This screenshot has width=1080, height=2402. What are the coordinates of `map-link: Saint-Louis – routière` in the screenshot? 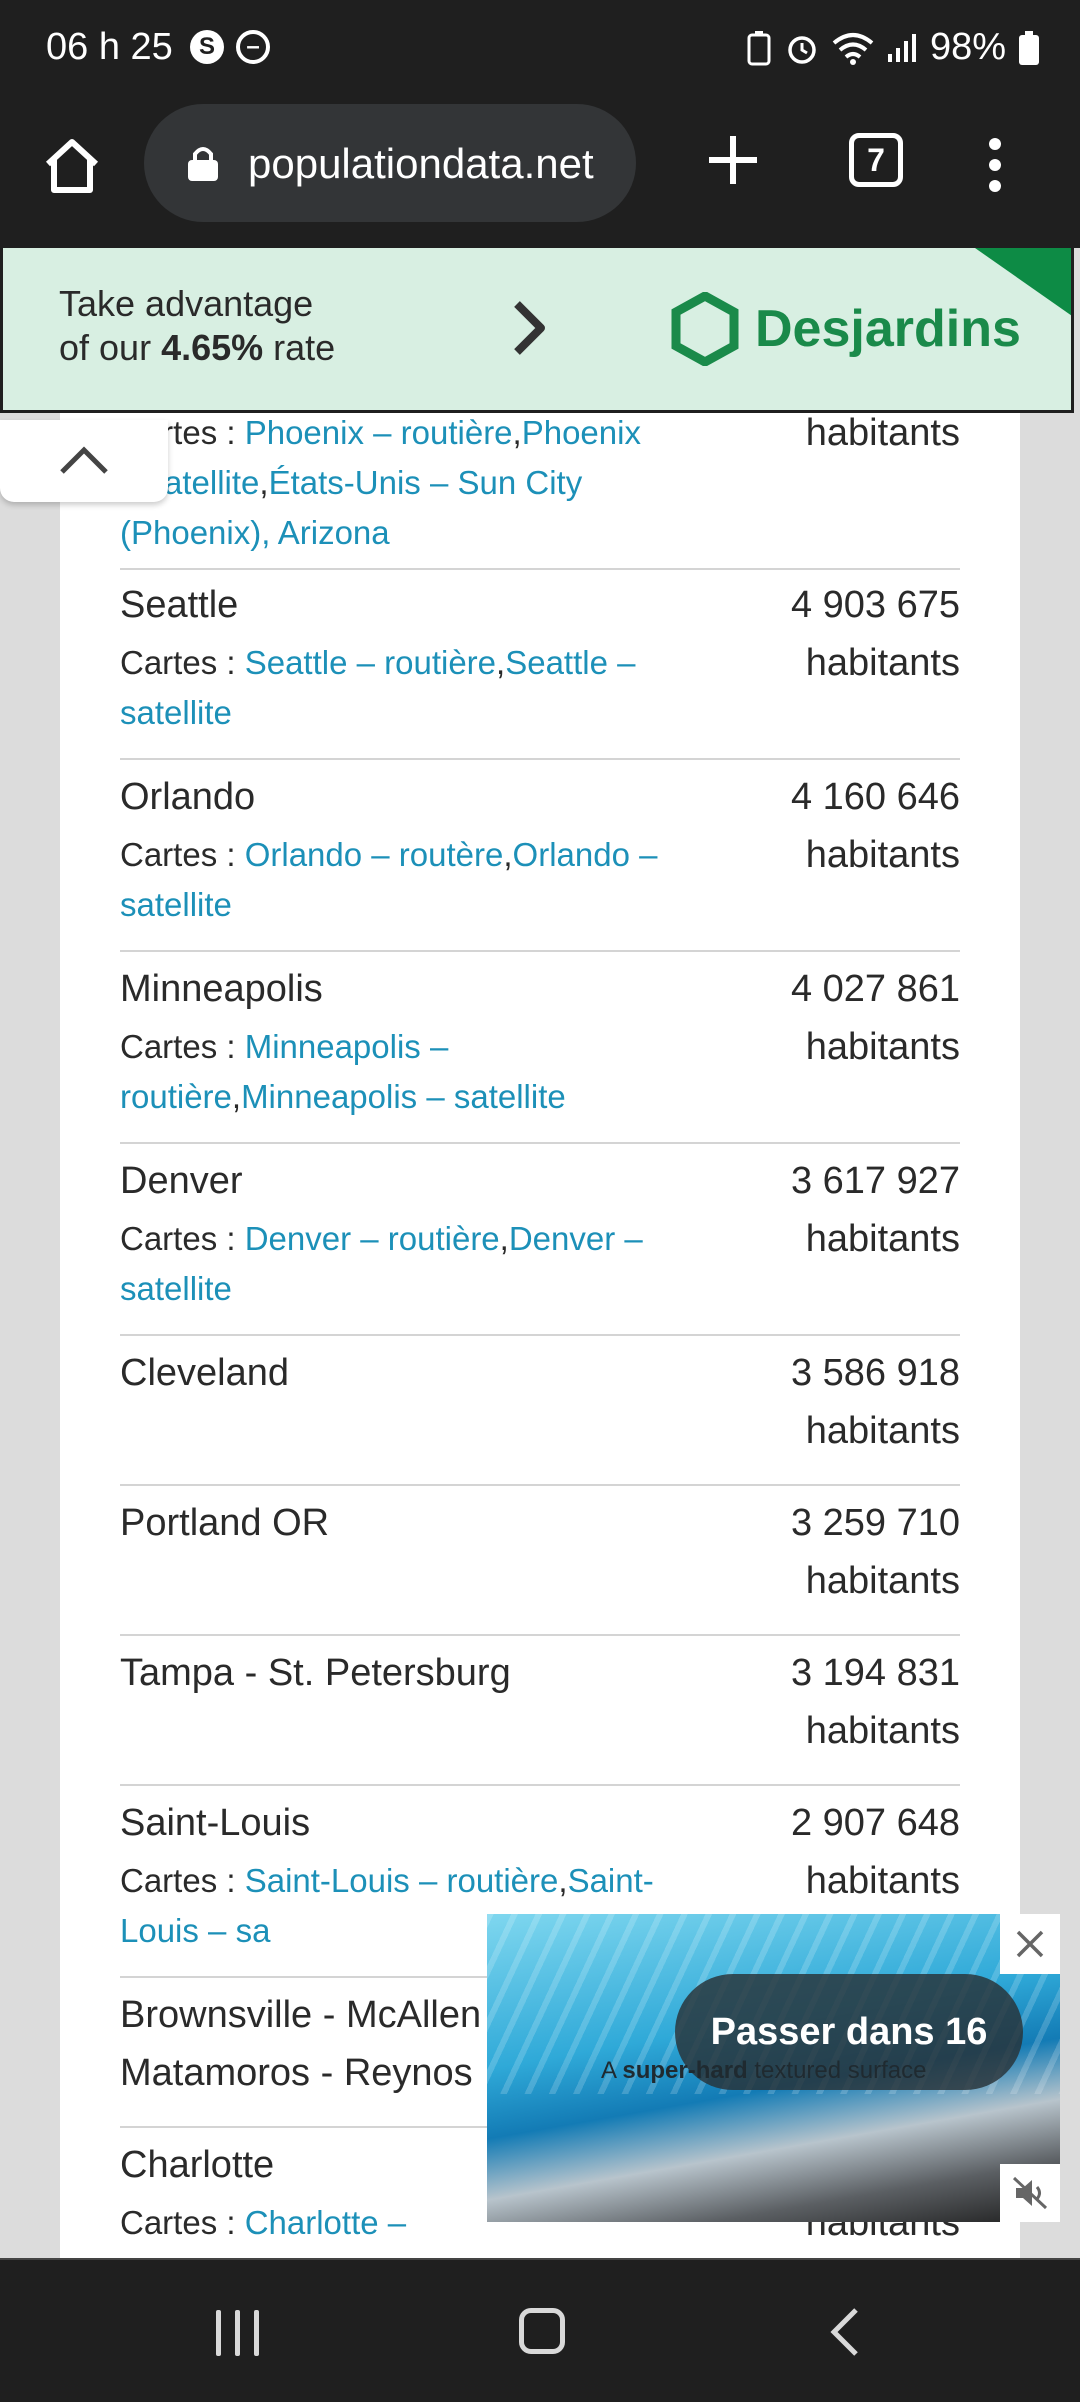 It's located at (401, 1880).